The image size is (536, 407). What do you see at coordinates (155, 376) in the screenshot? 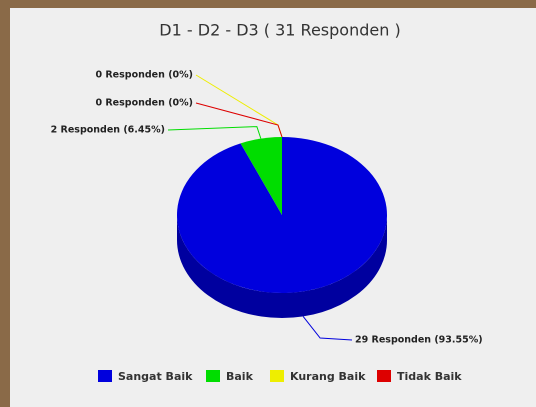
I see `legend-label: Sangat Baik` at bounding box center [155, 376].